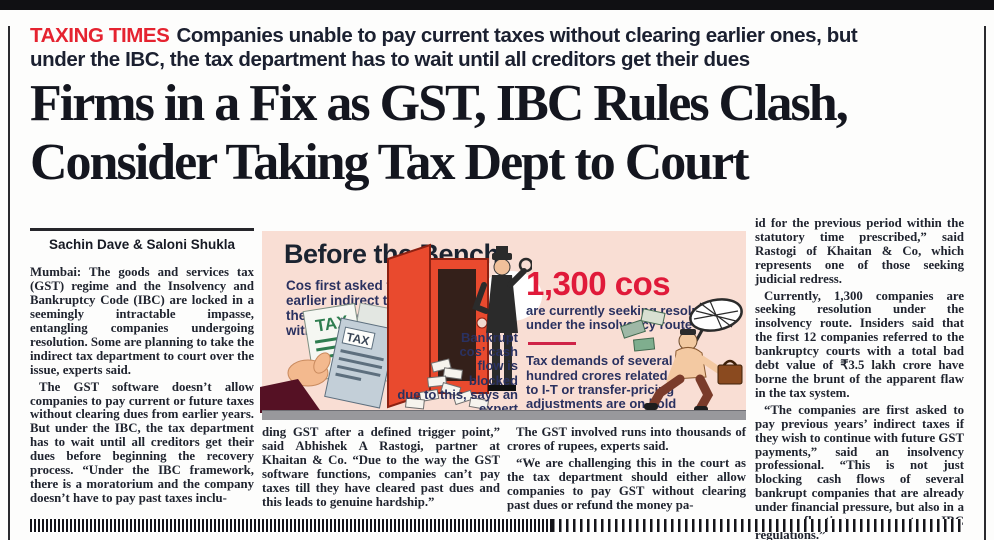  I want to click on leg-back, so click(666, 393).